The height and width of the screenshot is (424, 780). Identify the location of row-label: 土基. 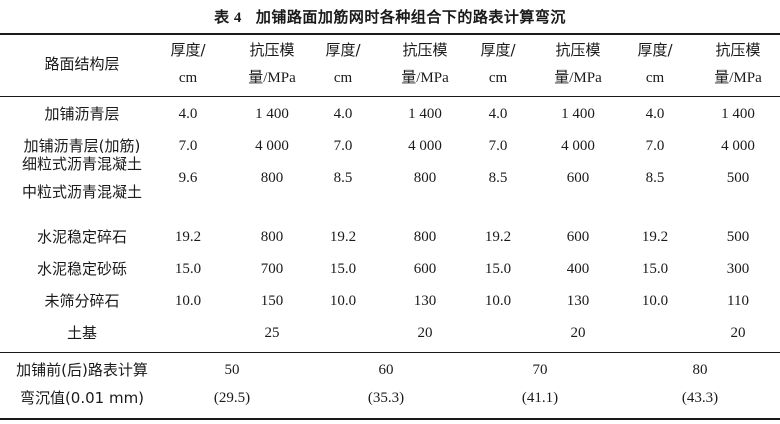
(81, 333).